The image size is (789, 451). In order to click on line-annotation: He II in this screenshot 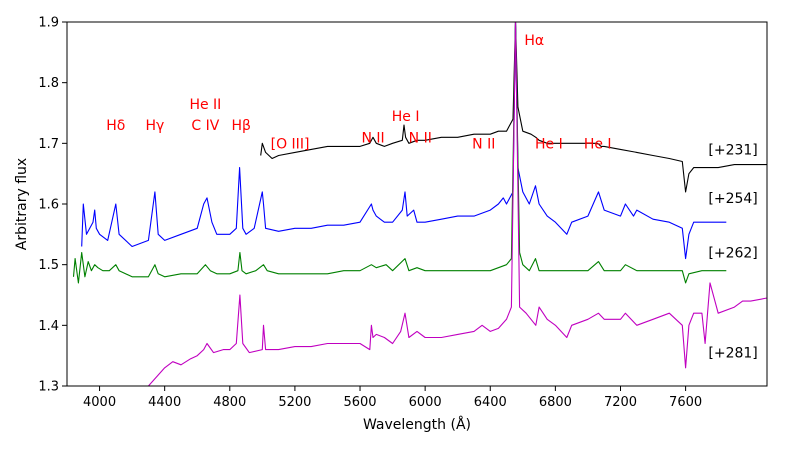, I will do `click(205, 105)`.